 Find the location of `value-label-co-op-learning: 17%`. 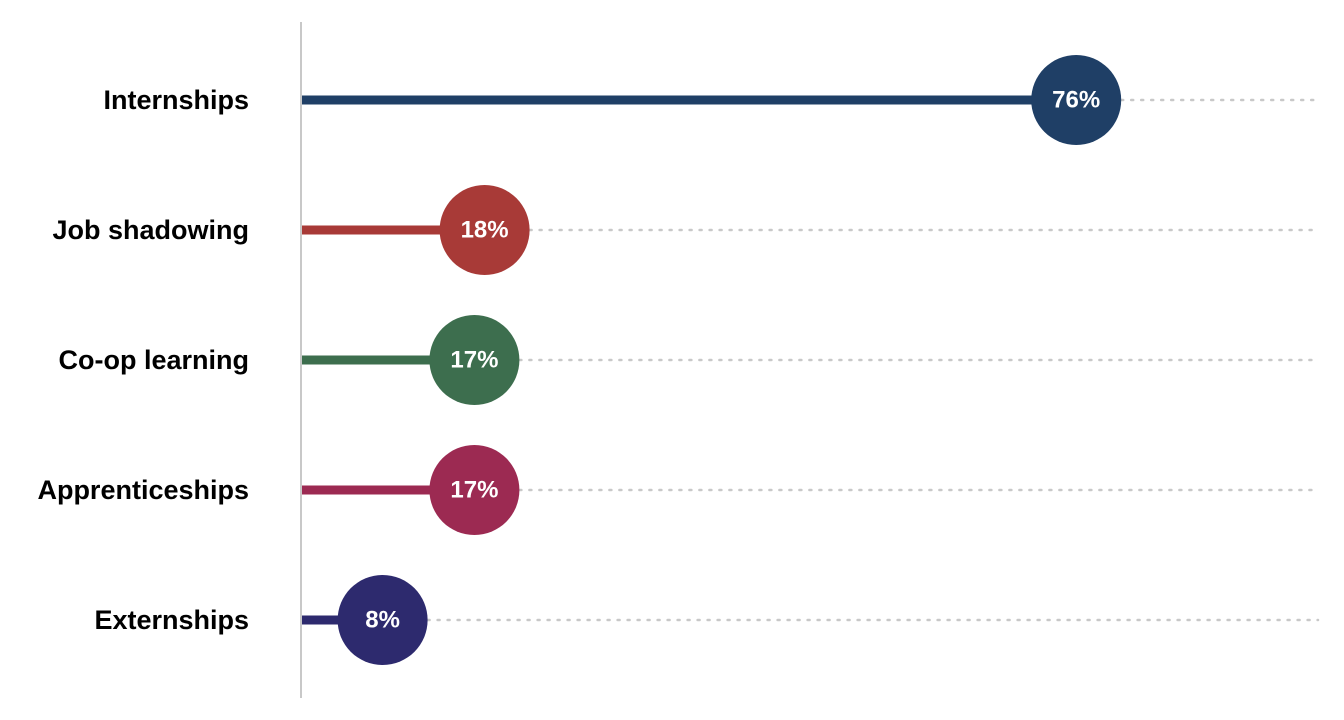

value-label-co-op-learning: 17% is located at coordinates (474, 360).